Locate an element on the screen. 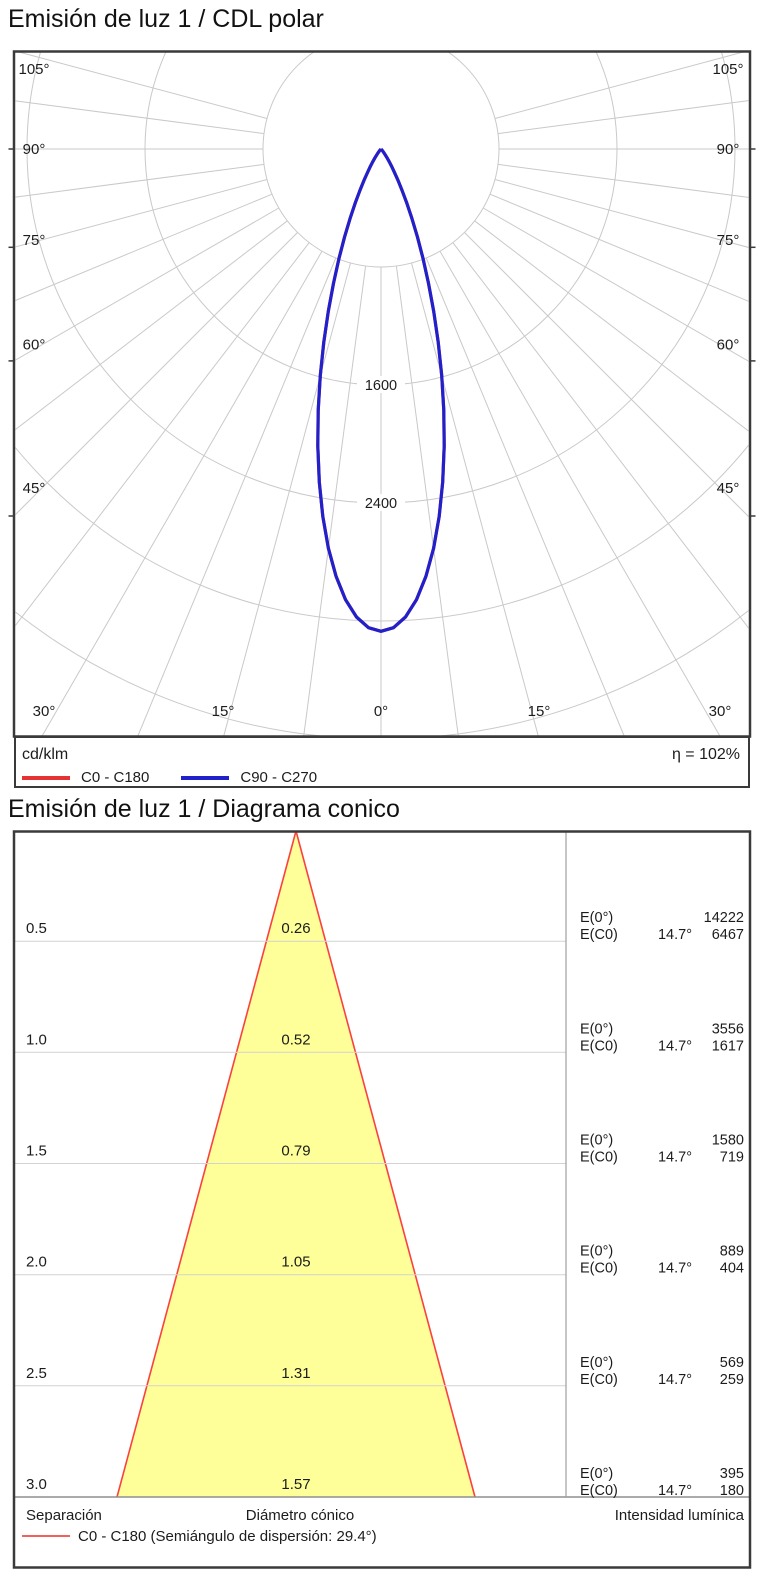  cone-column-intensity: Intensidad lumínica is located at coordinates (680, 1515).